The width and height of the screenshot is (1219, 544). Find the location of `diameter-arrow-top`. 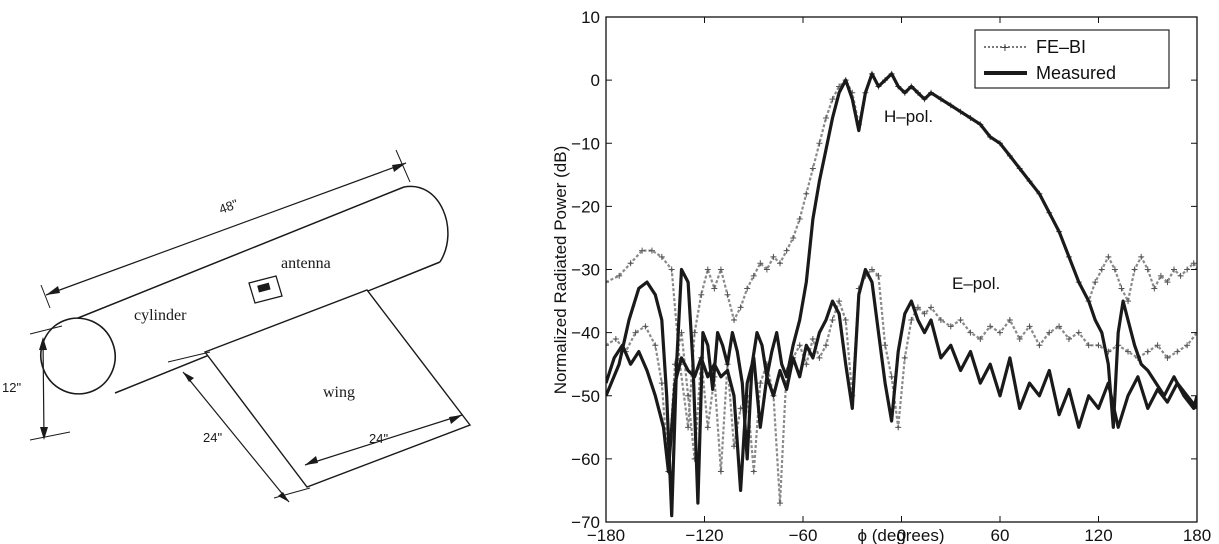

diameter-arrow-top is located at coordinates (43, 343).